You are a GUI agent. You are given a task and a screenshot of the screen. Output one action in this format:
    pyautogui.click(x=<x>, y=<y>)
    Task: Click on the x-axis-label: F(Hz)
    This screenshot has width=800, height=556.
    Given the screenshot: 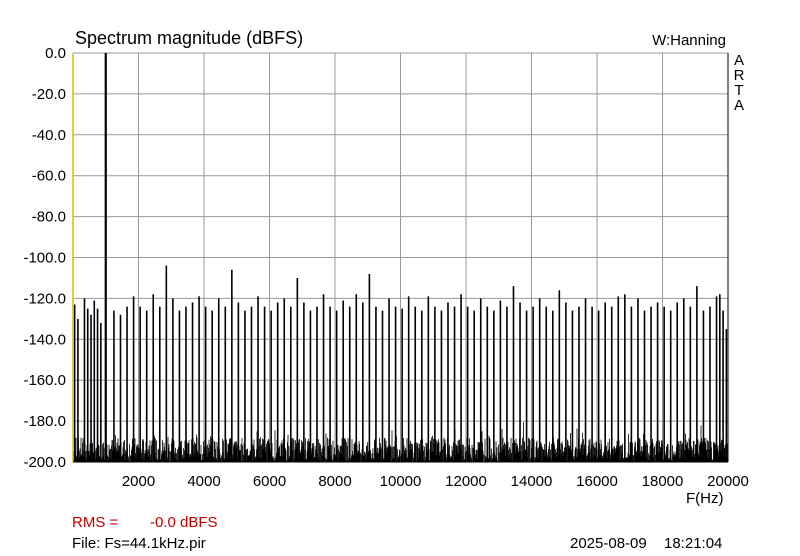 What is the action you would take?
    pyautogui.click(x=705, y=498)
    